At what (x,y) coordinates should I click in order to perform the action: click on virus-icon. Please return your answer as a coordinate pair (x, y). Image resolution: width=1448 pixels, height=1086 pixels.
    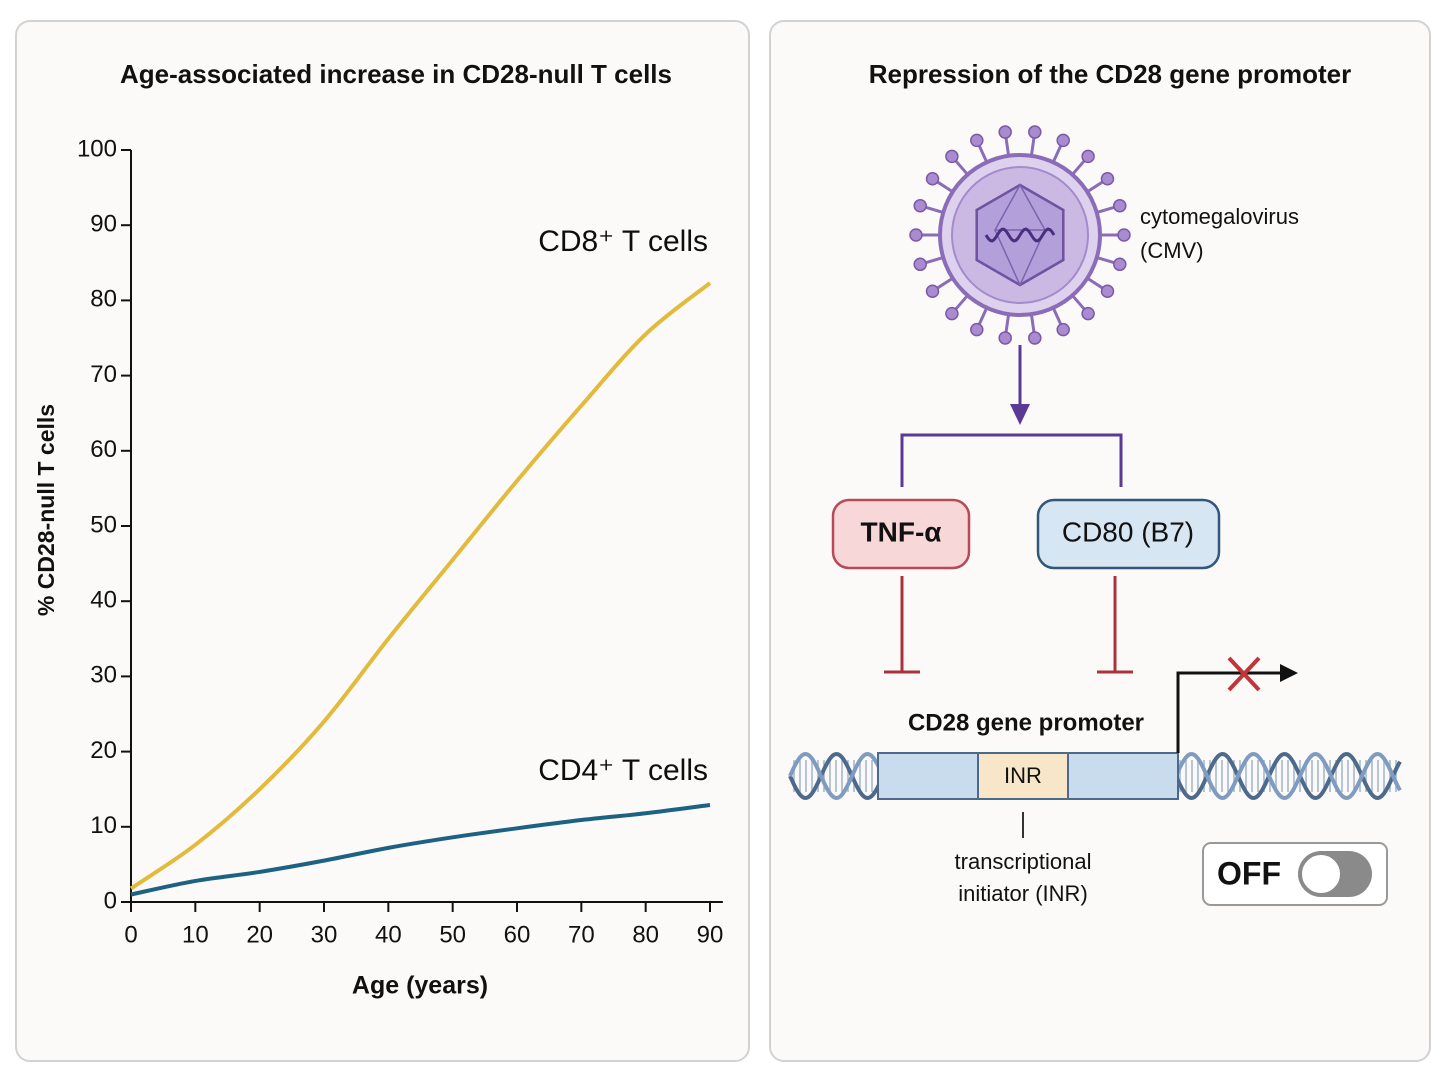
    Looking at the image, I should click on (1020, 235).